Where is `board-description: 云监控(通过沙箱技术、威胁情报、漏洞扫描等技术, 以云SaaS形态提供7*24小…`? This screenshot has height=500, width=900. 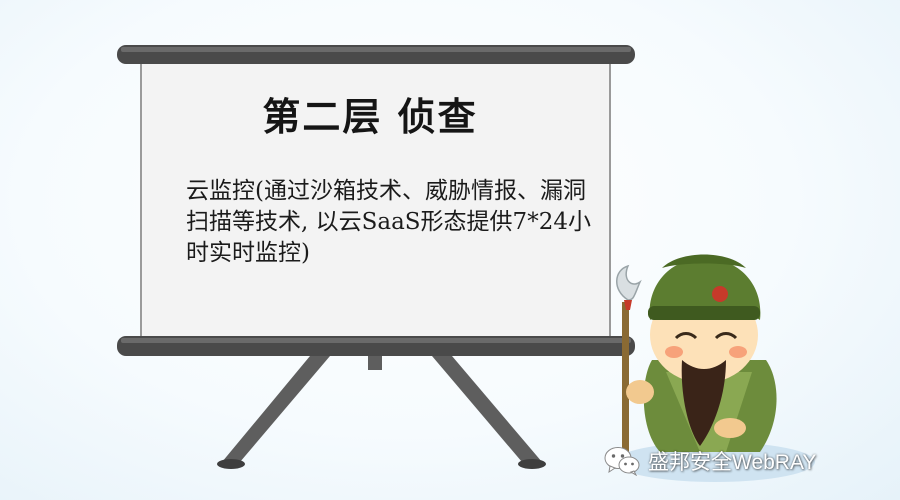
board-description: 云监控(通过沙箱技术、威胁情报、漏洞扫描等技术, 以云SaaS形态提供7*24小… is located at coordinates (388, 222).